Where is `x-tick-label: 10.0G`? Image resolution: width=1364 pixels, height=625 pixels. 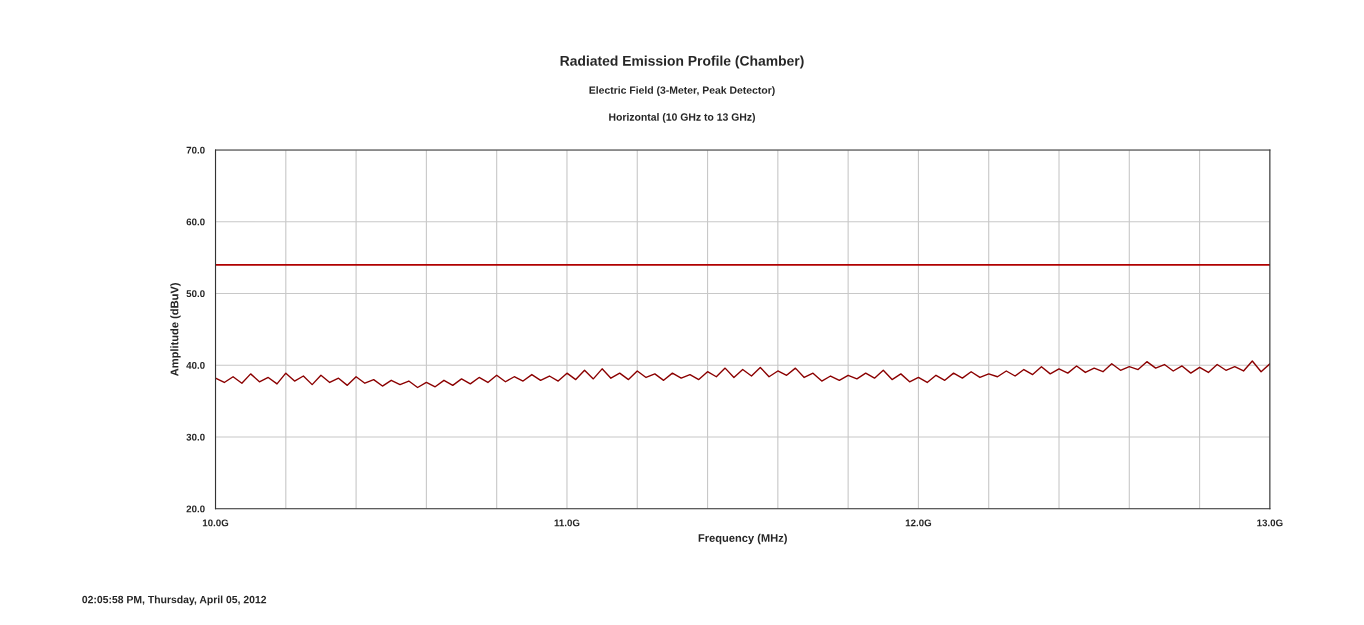
x-tick-label: 10.0G is located at coordinates (215, 523).